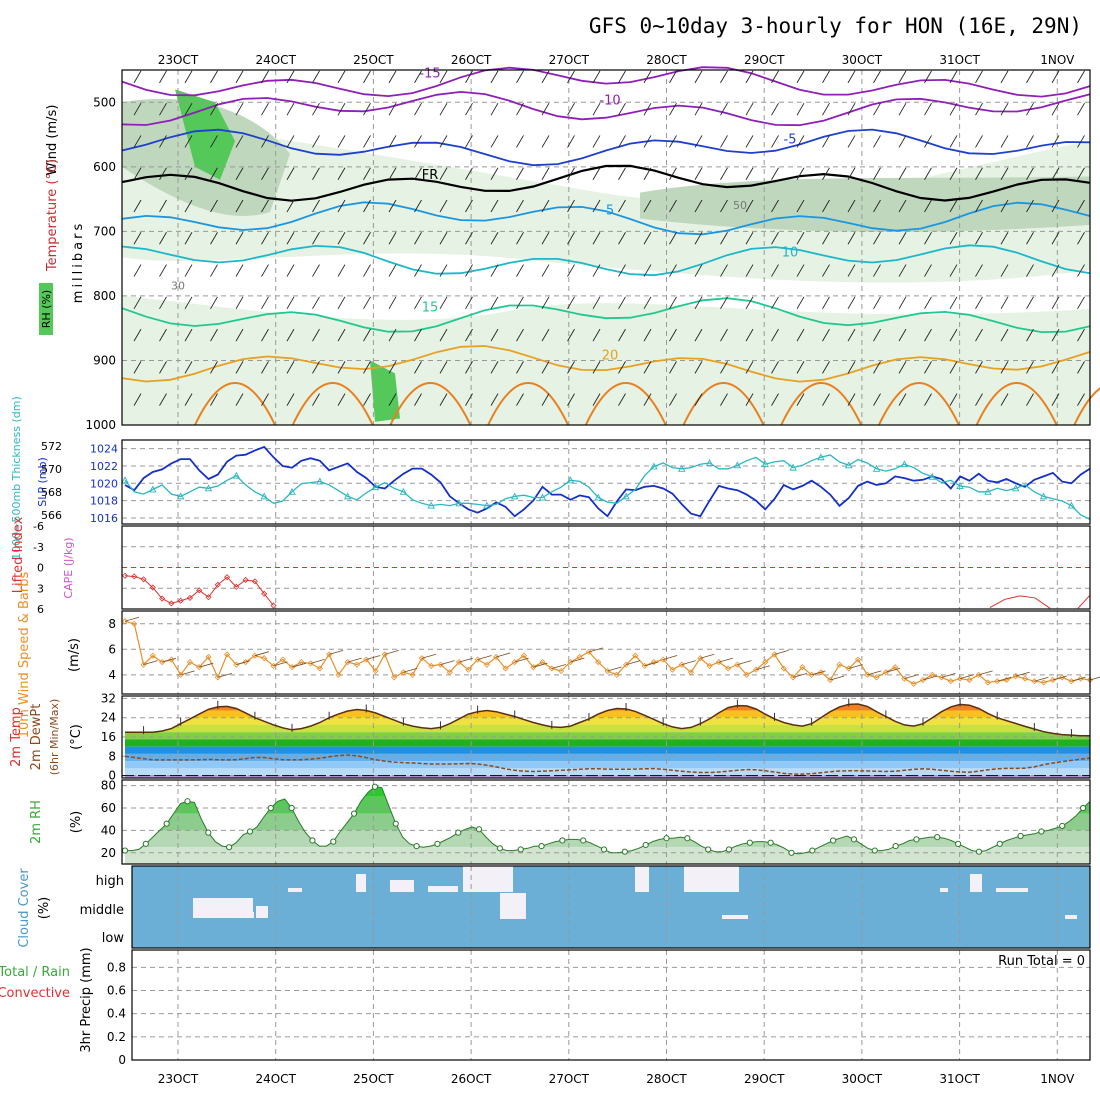 The height and width of the screenshot is (1100, 1100). What do you see at coordinates (36, 822) in the screenshot?
I see `rh2m-axis-label: 2m RH` at bounding box center [36, 822].